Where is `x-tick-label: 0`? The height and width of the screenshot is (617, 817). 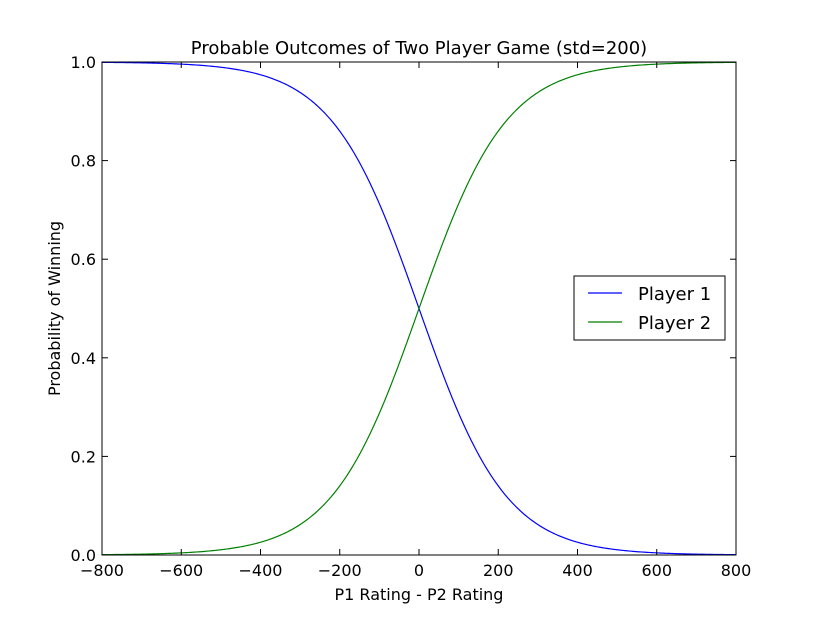 x-tick-label: 0 is located at coordinates (419, 570).